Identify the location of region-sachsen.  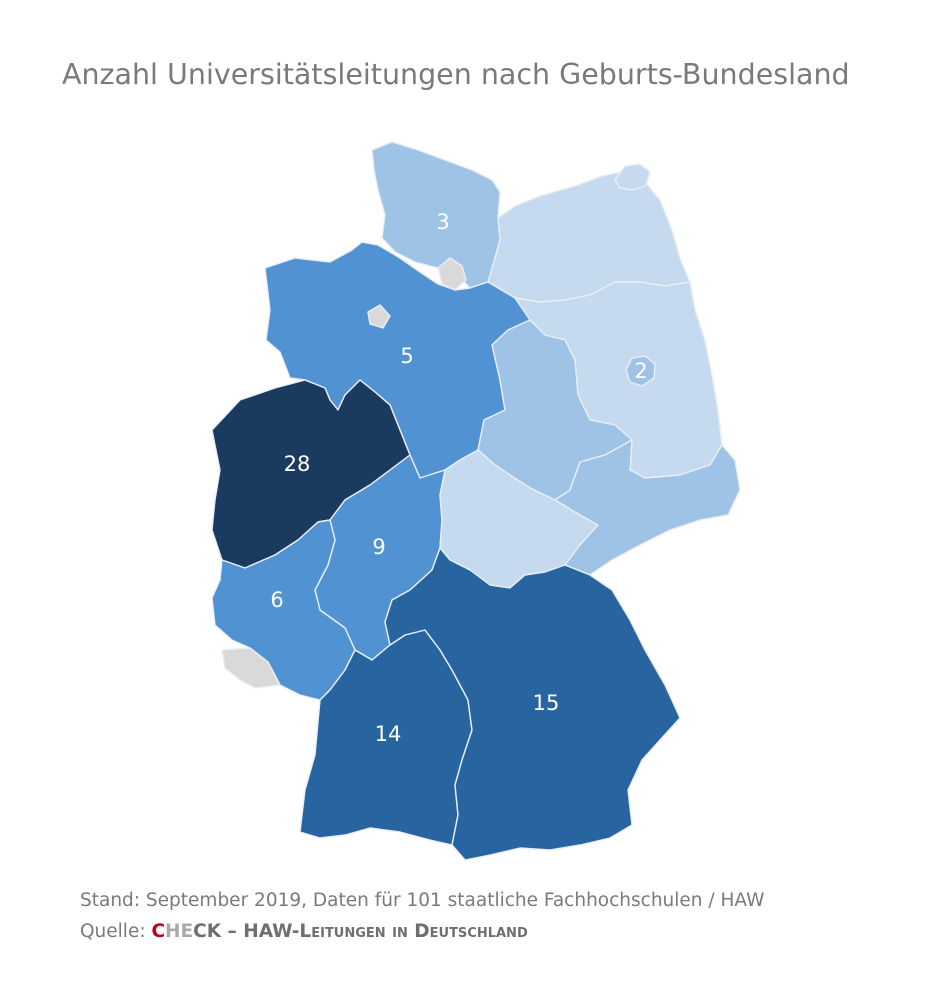
(647, 507).